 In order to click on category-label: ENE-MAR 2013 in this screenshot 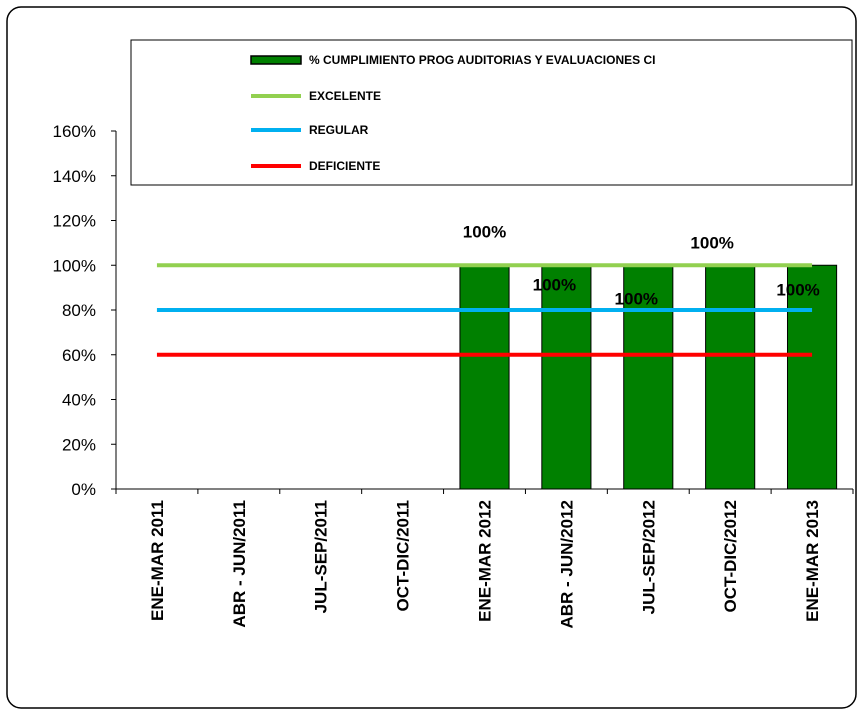, I will do `click(812, 561)`.